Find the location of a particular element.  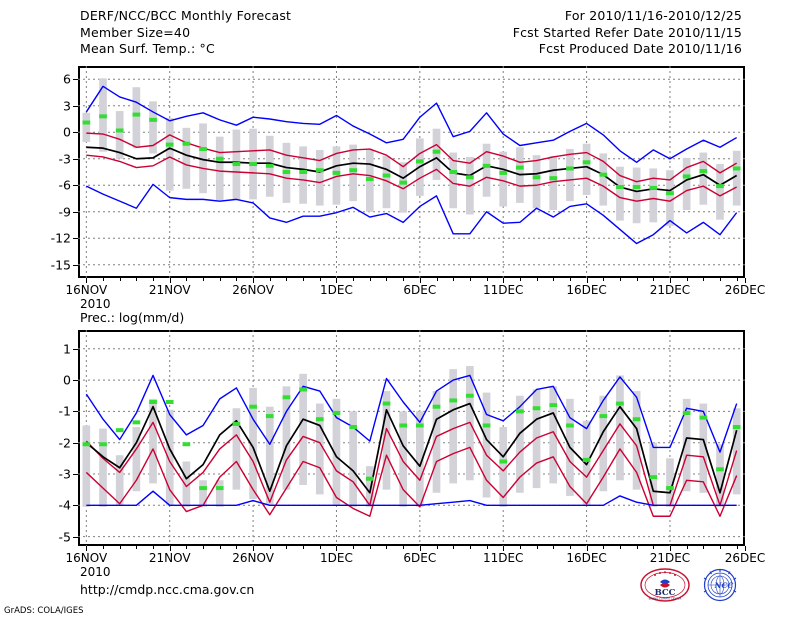

x-axis-label: 26DEC is located at coordinates (745, 558).